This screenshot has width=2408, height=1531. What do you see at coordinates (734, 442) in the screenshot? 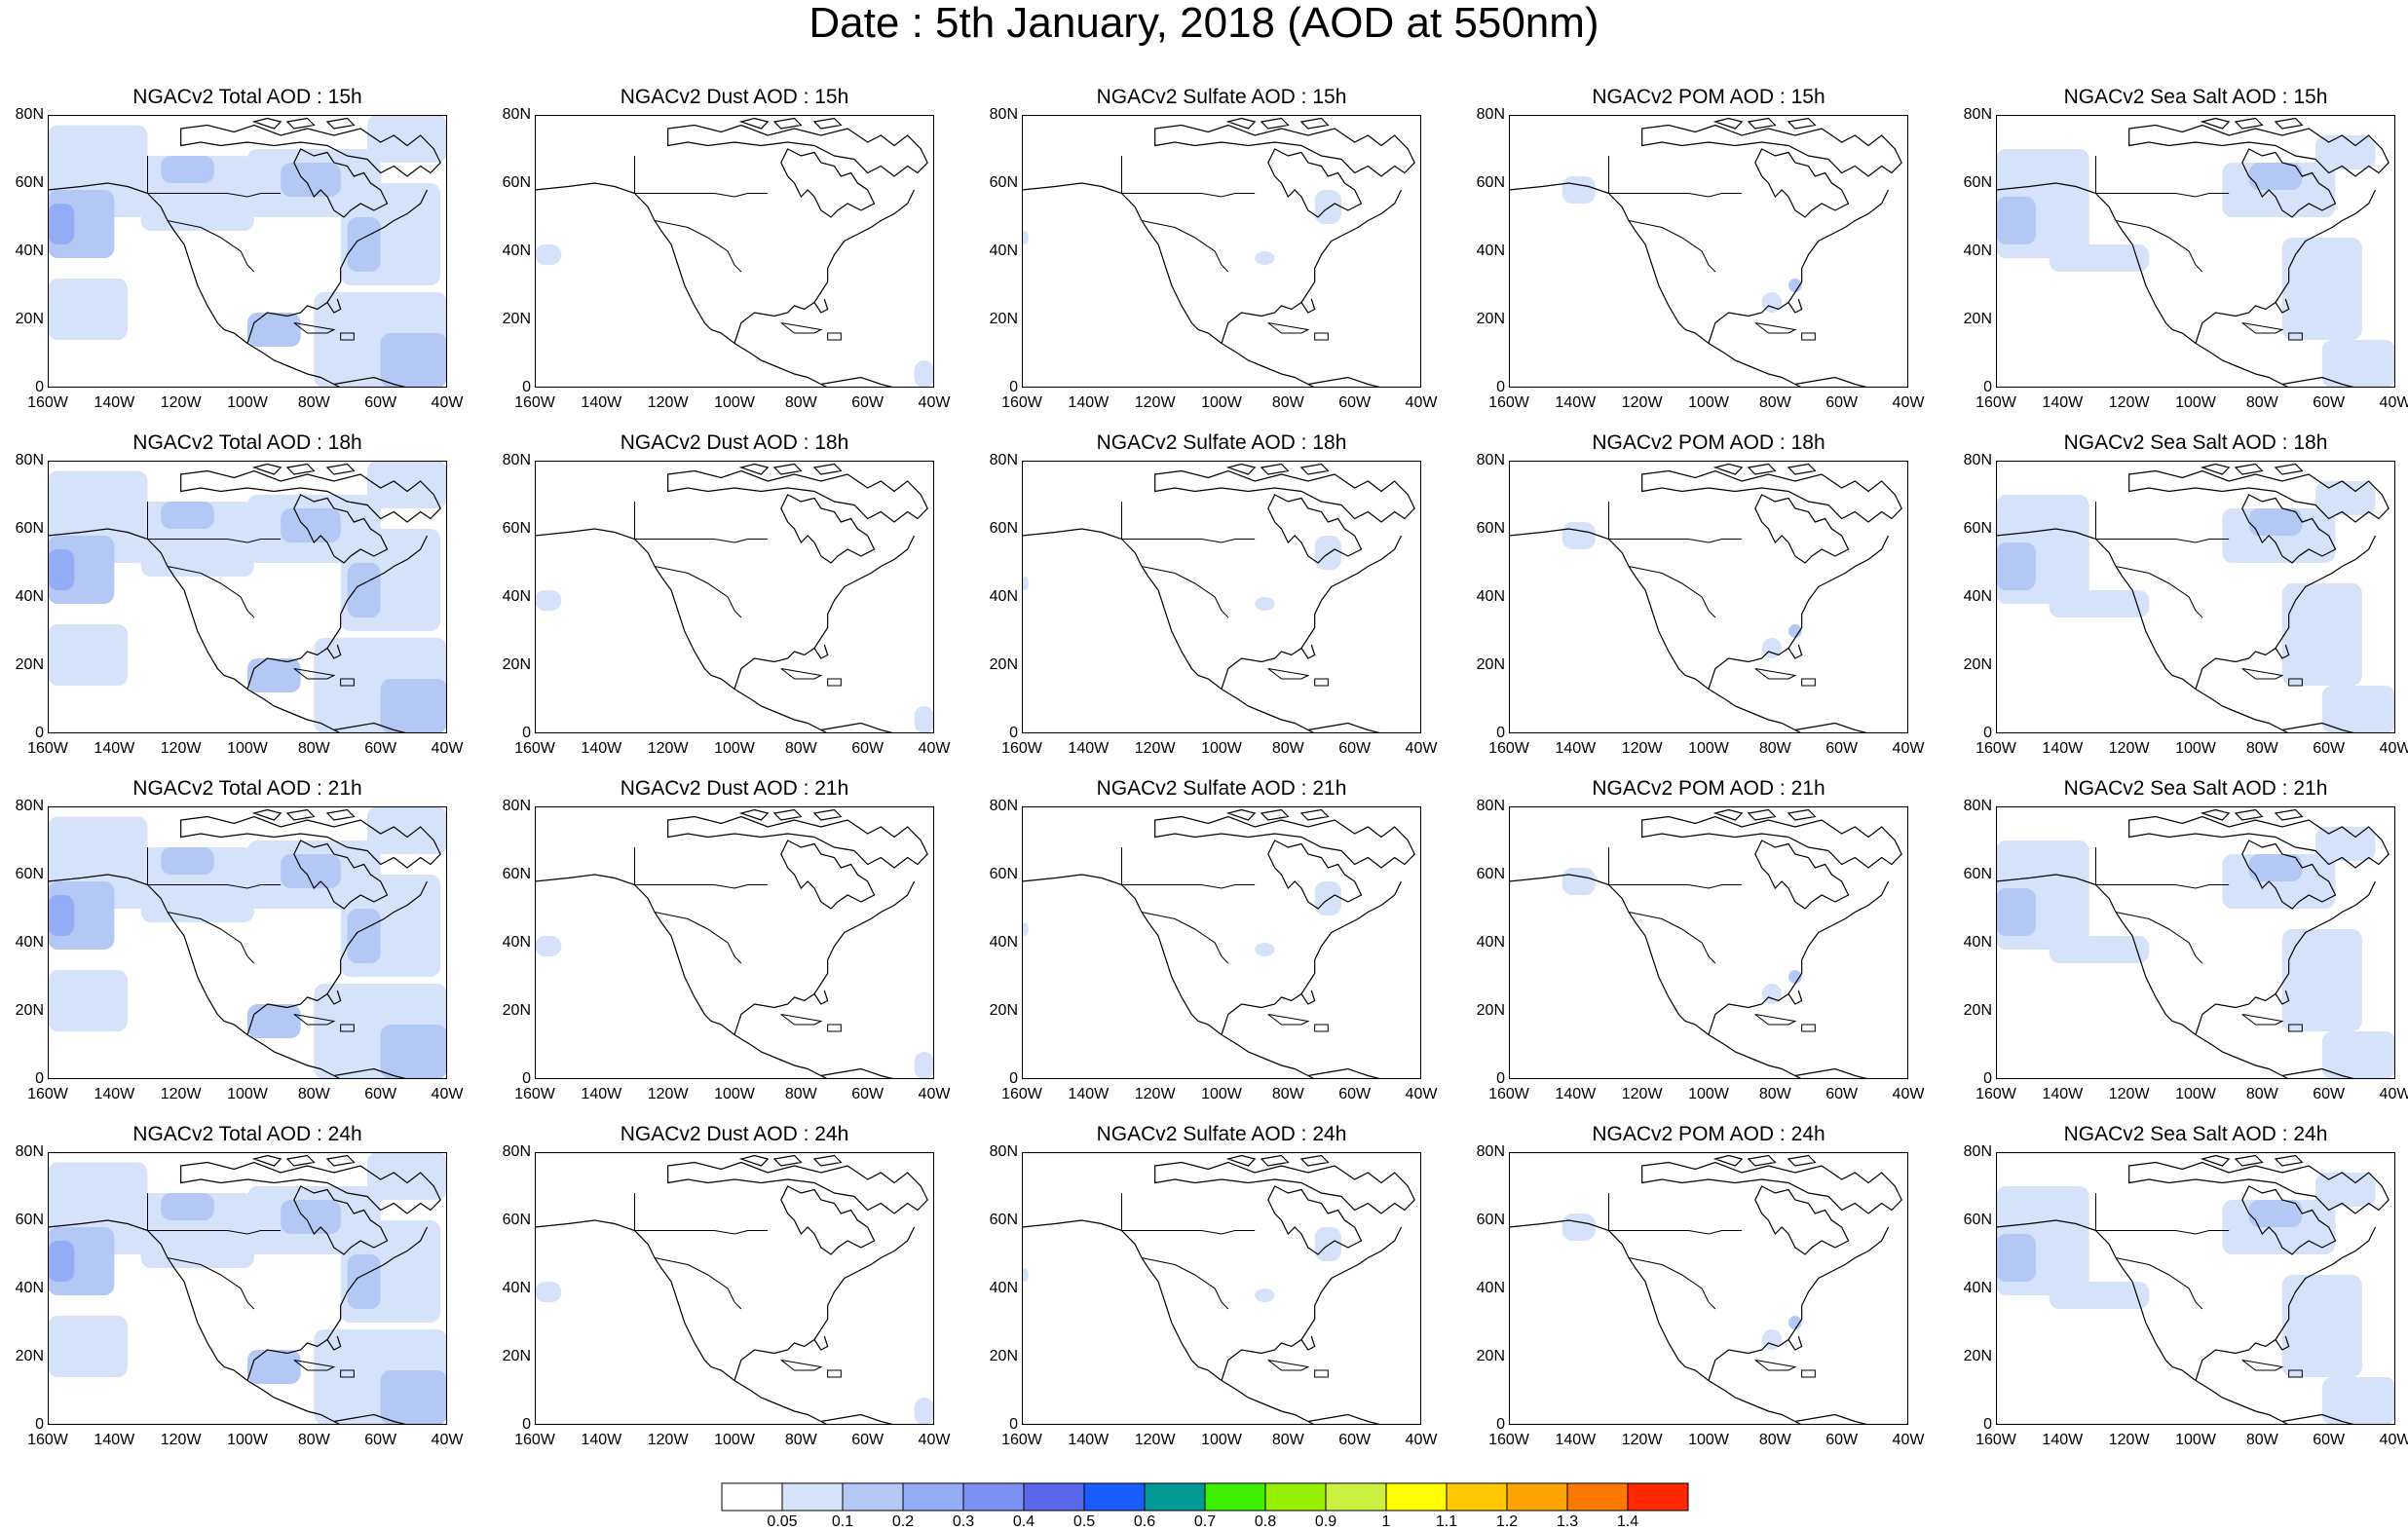
I see `panel-title: NGACv2 Dust AOD : 18h` at bounding box center [734, 442].